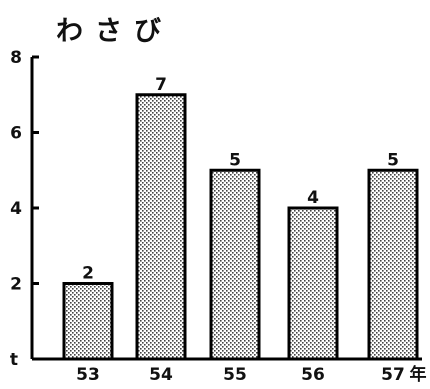  Describe the element at coordinates (235, 160) in the screenshot. I see `value-label-55: 5` at that location.